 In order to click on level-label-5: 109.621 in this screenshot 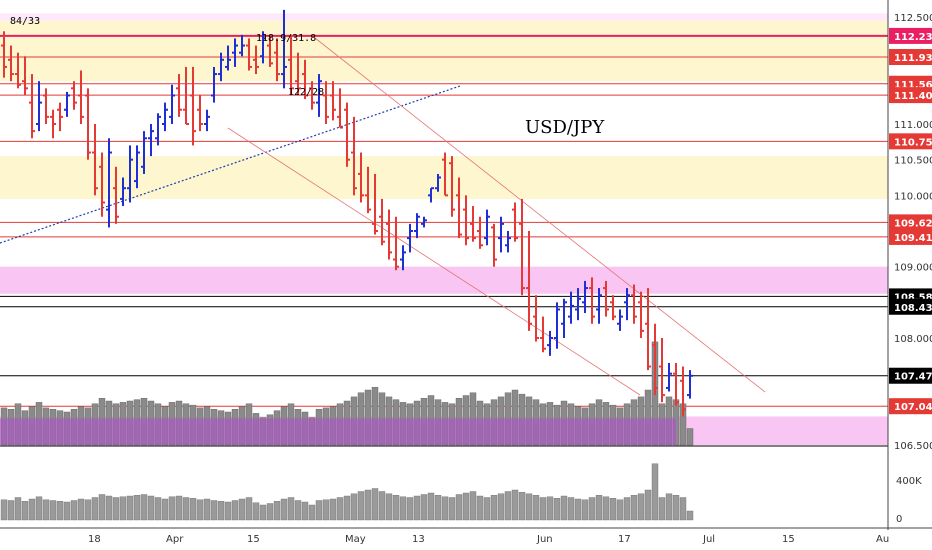, I will do `click(913, 223)`.